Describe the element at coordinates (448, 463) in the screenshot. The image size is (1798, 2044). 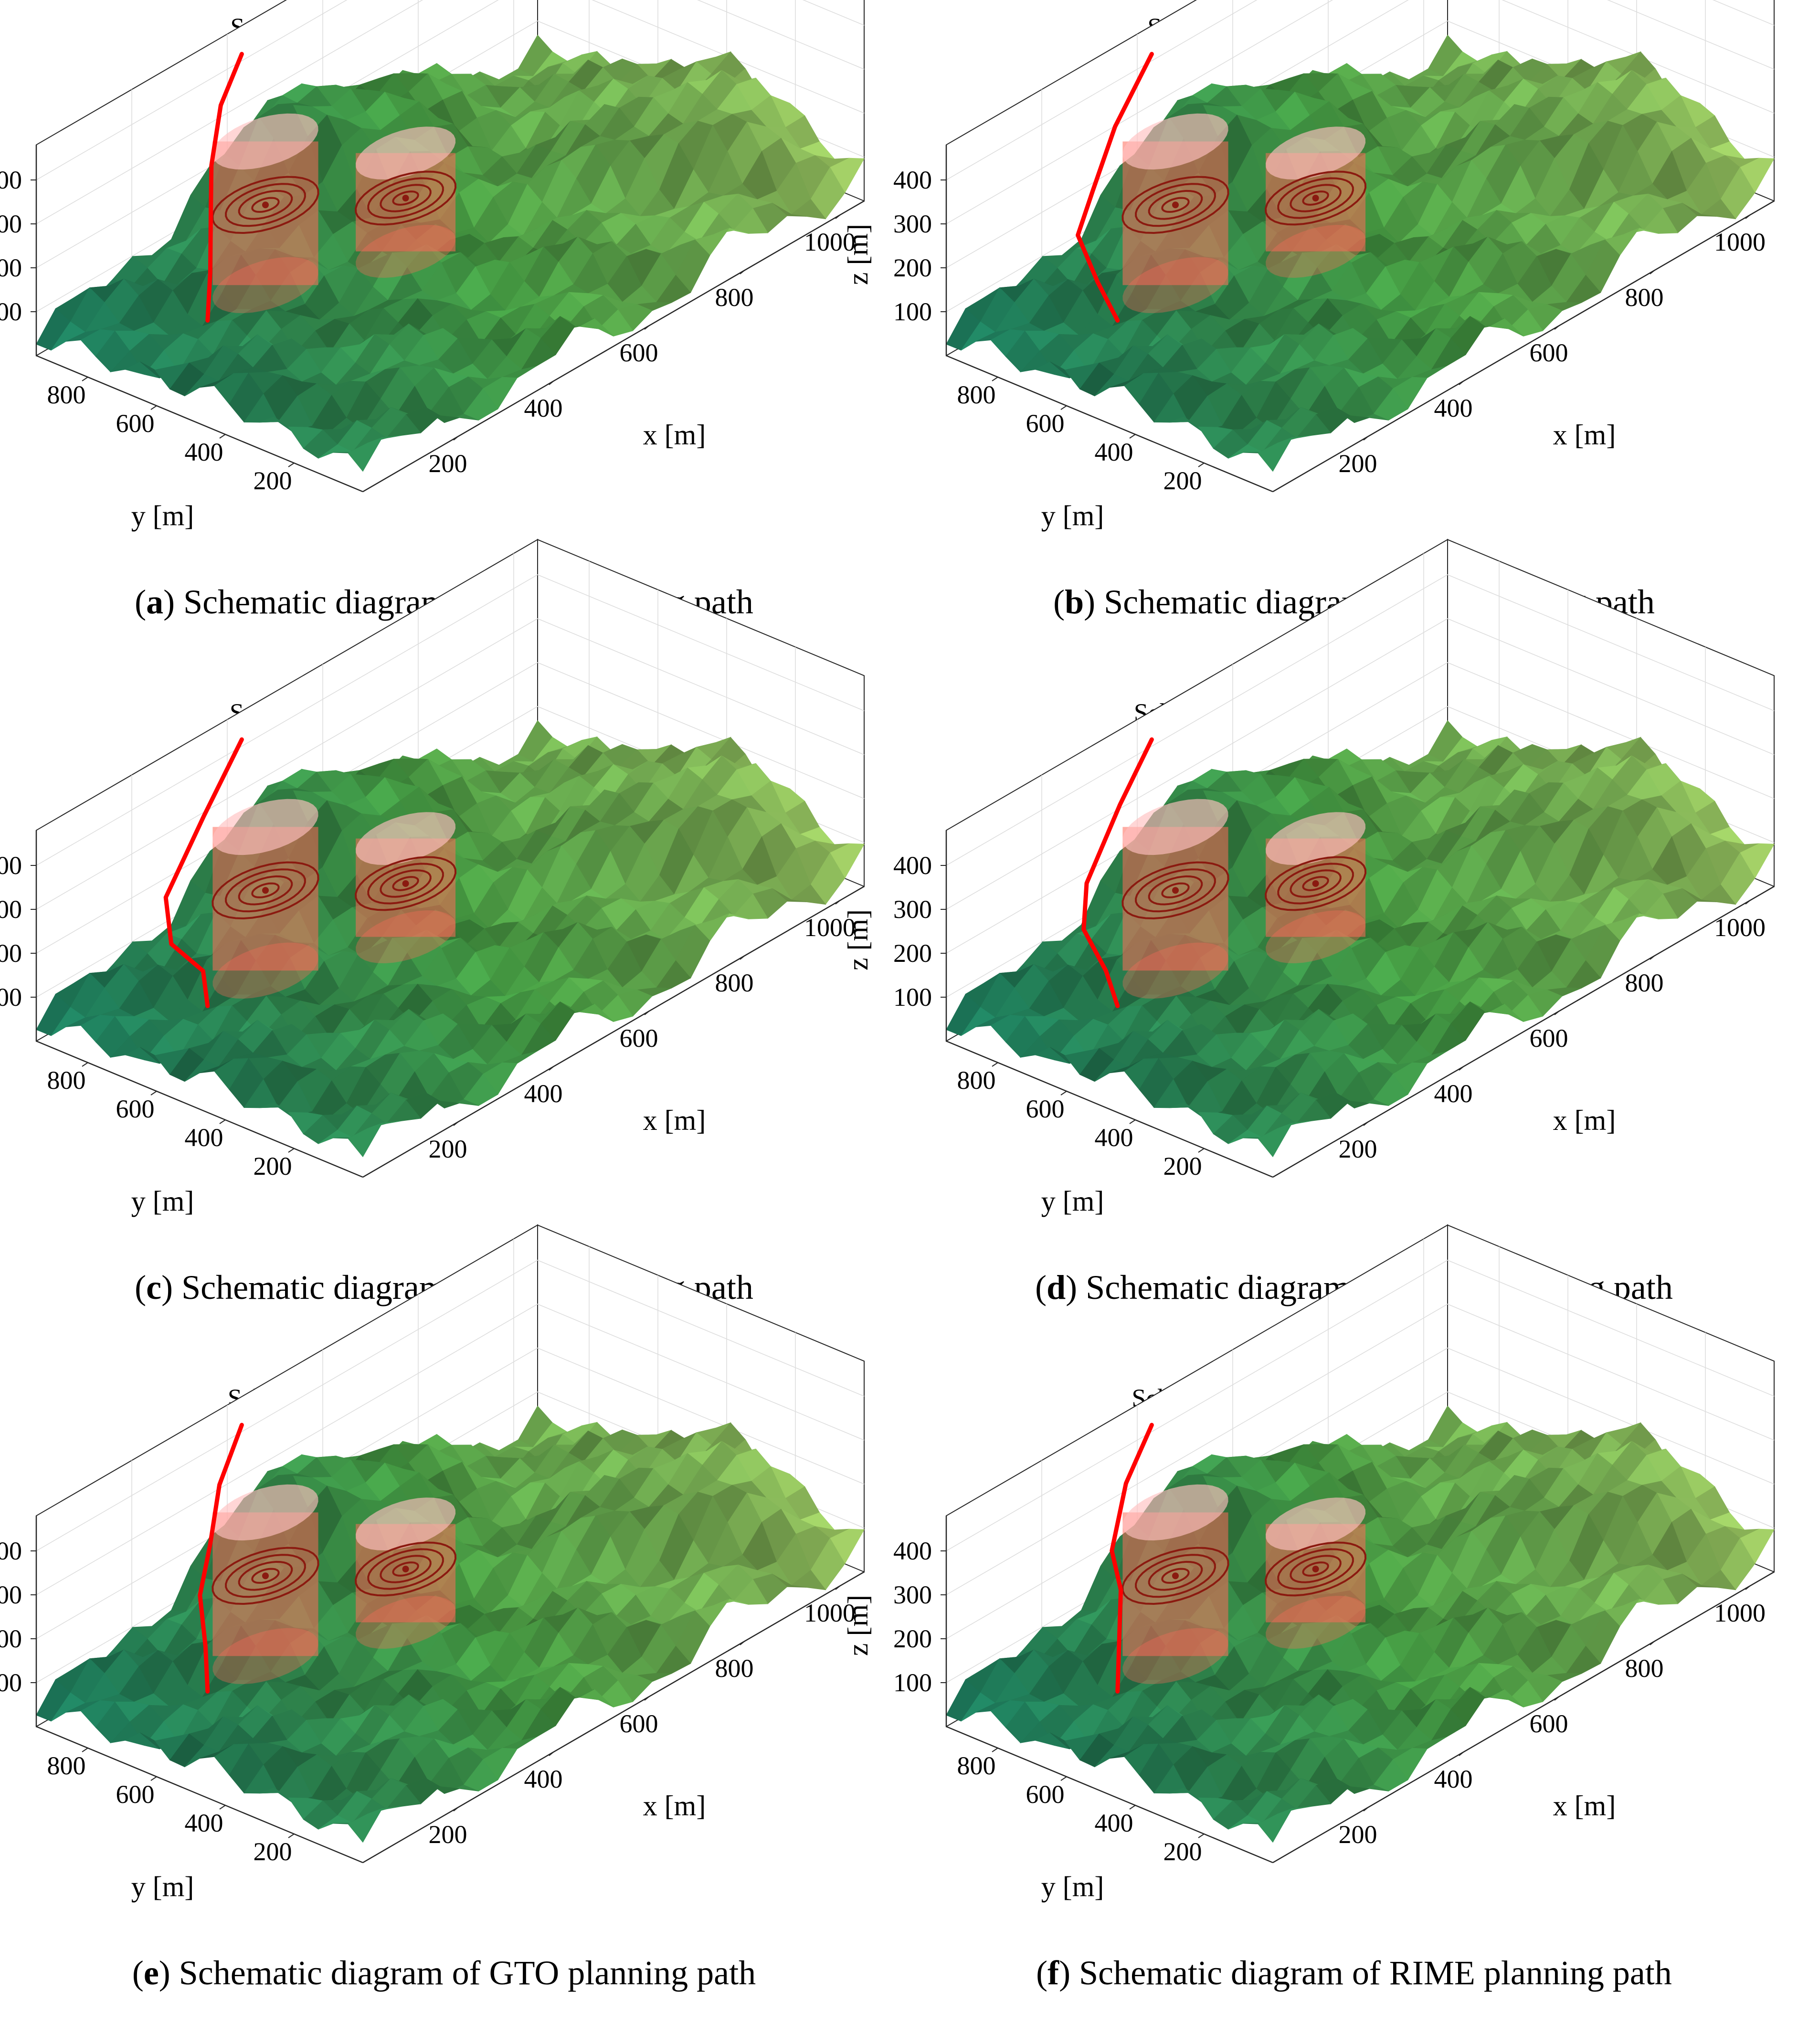
I see `x-tick-label: 200` at that location.